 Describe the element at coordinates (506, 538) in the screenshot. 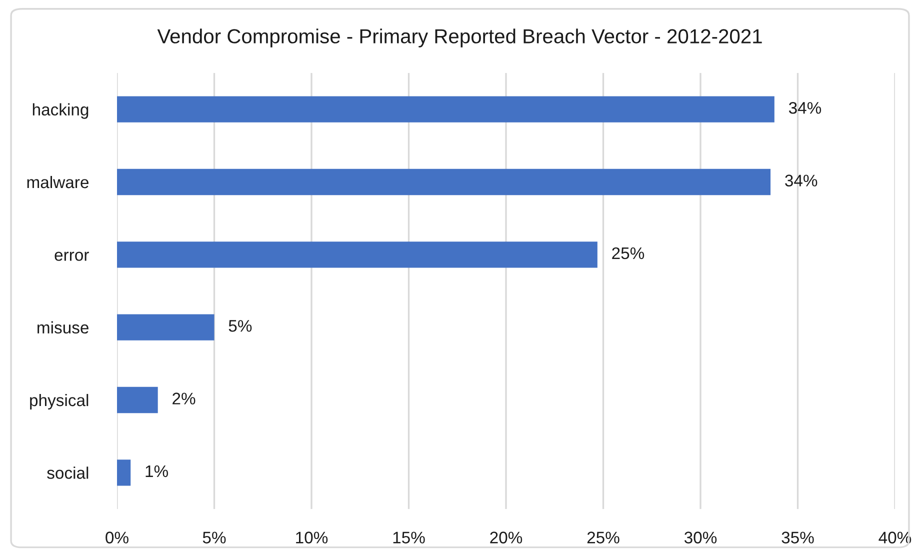

I see `x-tick-label: 20%` at that location.